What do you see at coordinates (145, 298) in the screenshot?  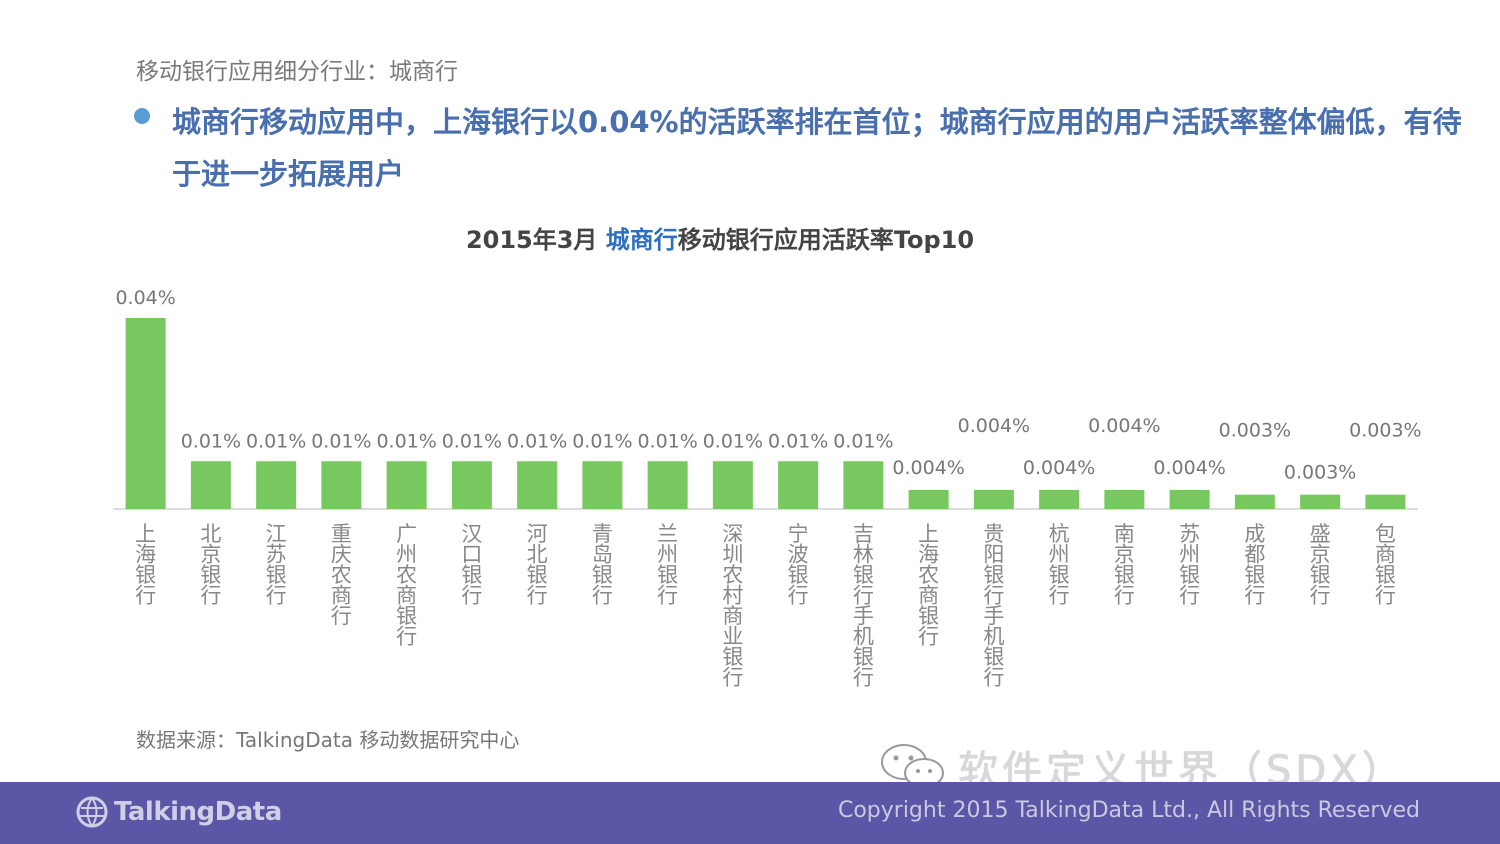 I see `data-label: 0.04%` at bounding box center [145, 298].